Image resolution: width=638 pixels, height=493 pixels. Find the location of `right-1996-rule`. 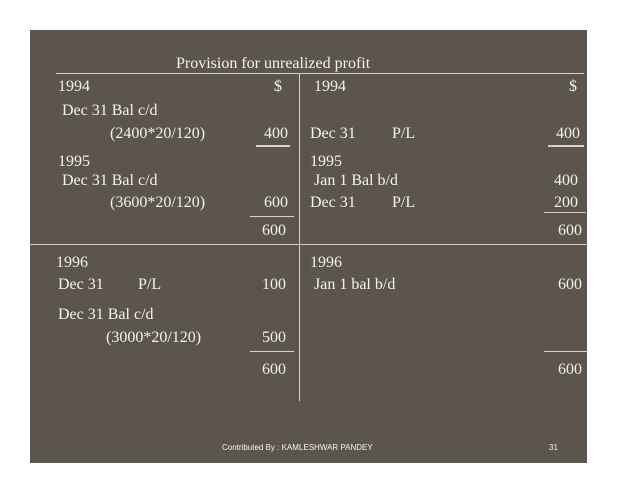

right-1996-rule is located at coordinates (566, 351).